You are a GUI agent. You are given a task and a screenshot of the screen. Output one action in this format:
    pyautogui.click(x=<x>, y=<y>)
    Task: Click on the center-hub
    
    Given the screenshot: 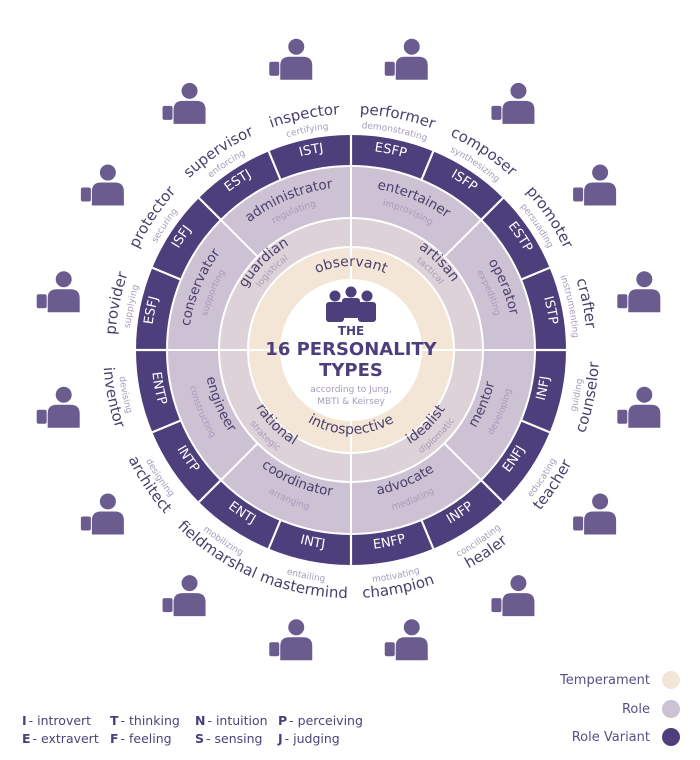 What is the action you would take?
    pyautogui.click(x=351, y=350)
    